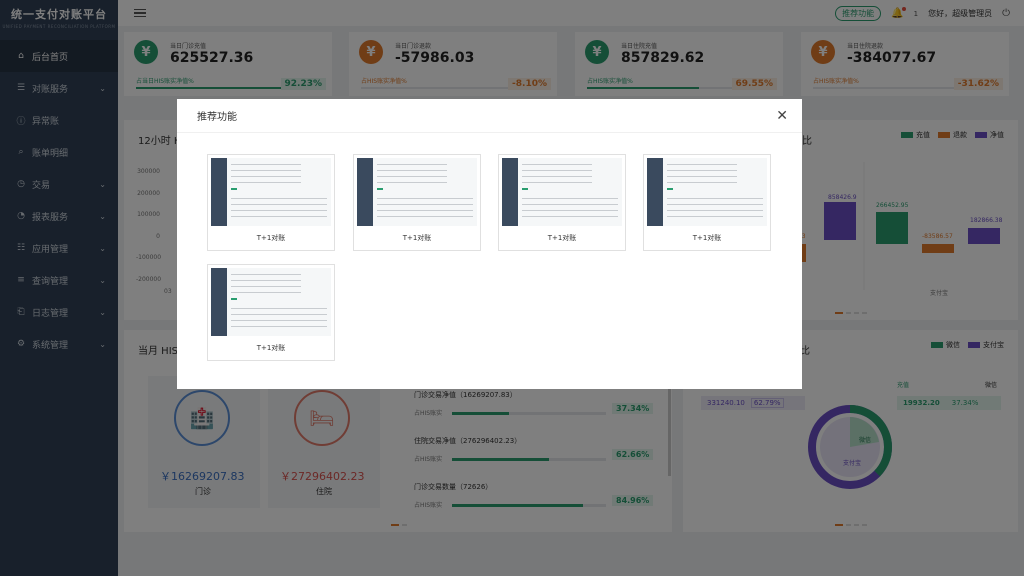 This screenshot has height=576, width=1024. What do you see at coordinates (782, 116) in the screenshot?
I see `close-icon: ✕` at bounding box center [782, 116].